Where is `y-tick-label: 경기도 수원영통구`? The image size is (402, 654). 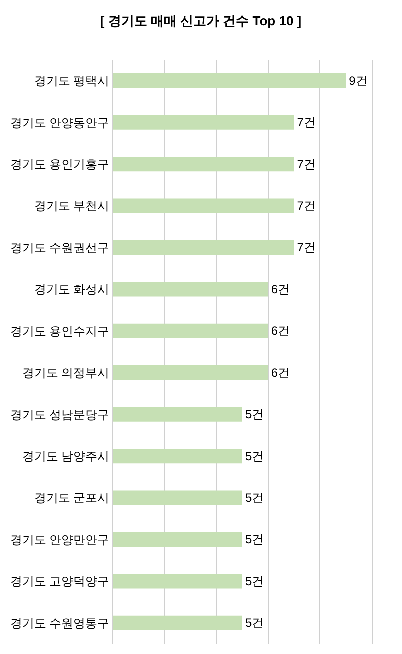 y-tick-label: 경기도 수원영통구 is located at coordinates (60, 623).